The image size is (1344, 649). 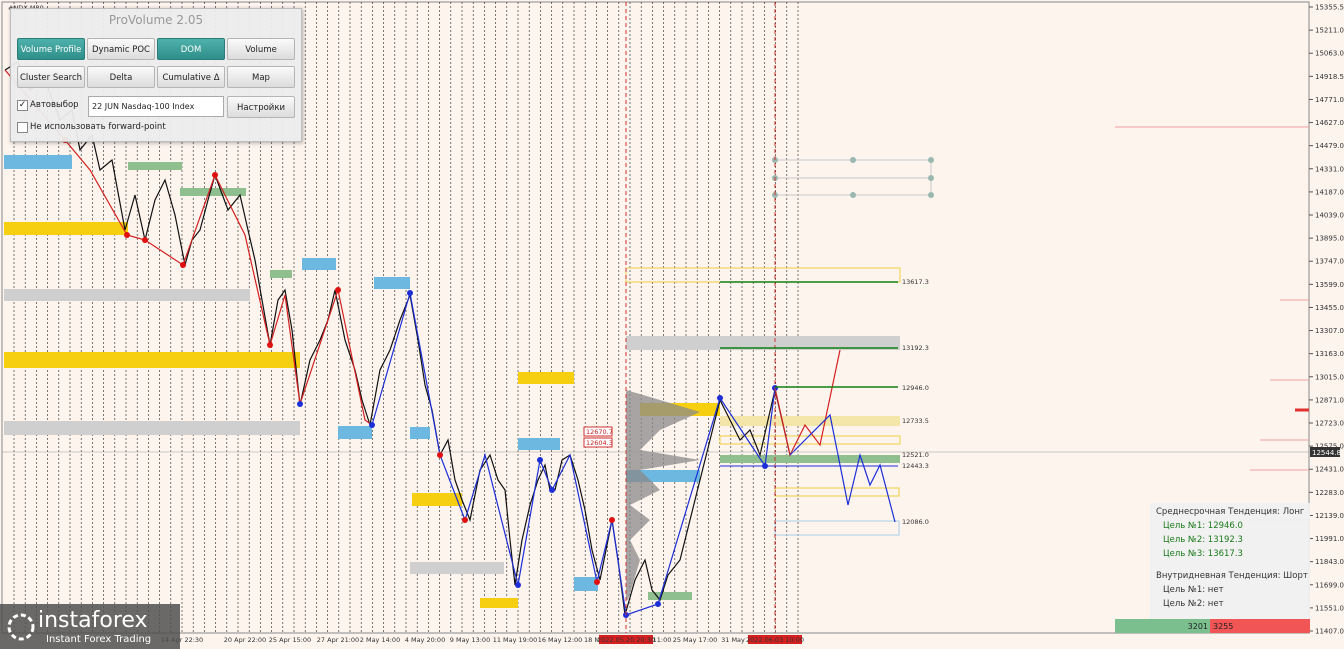 I want to click on price-label: 12431.0, so click(x=1329, y=470).